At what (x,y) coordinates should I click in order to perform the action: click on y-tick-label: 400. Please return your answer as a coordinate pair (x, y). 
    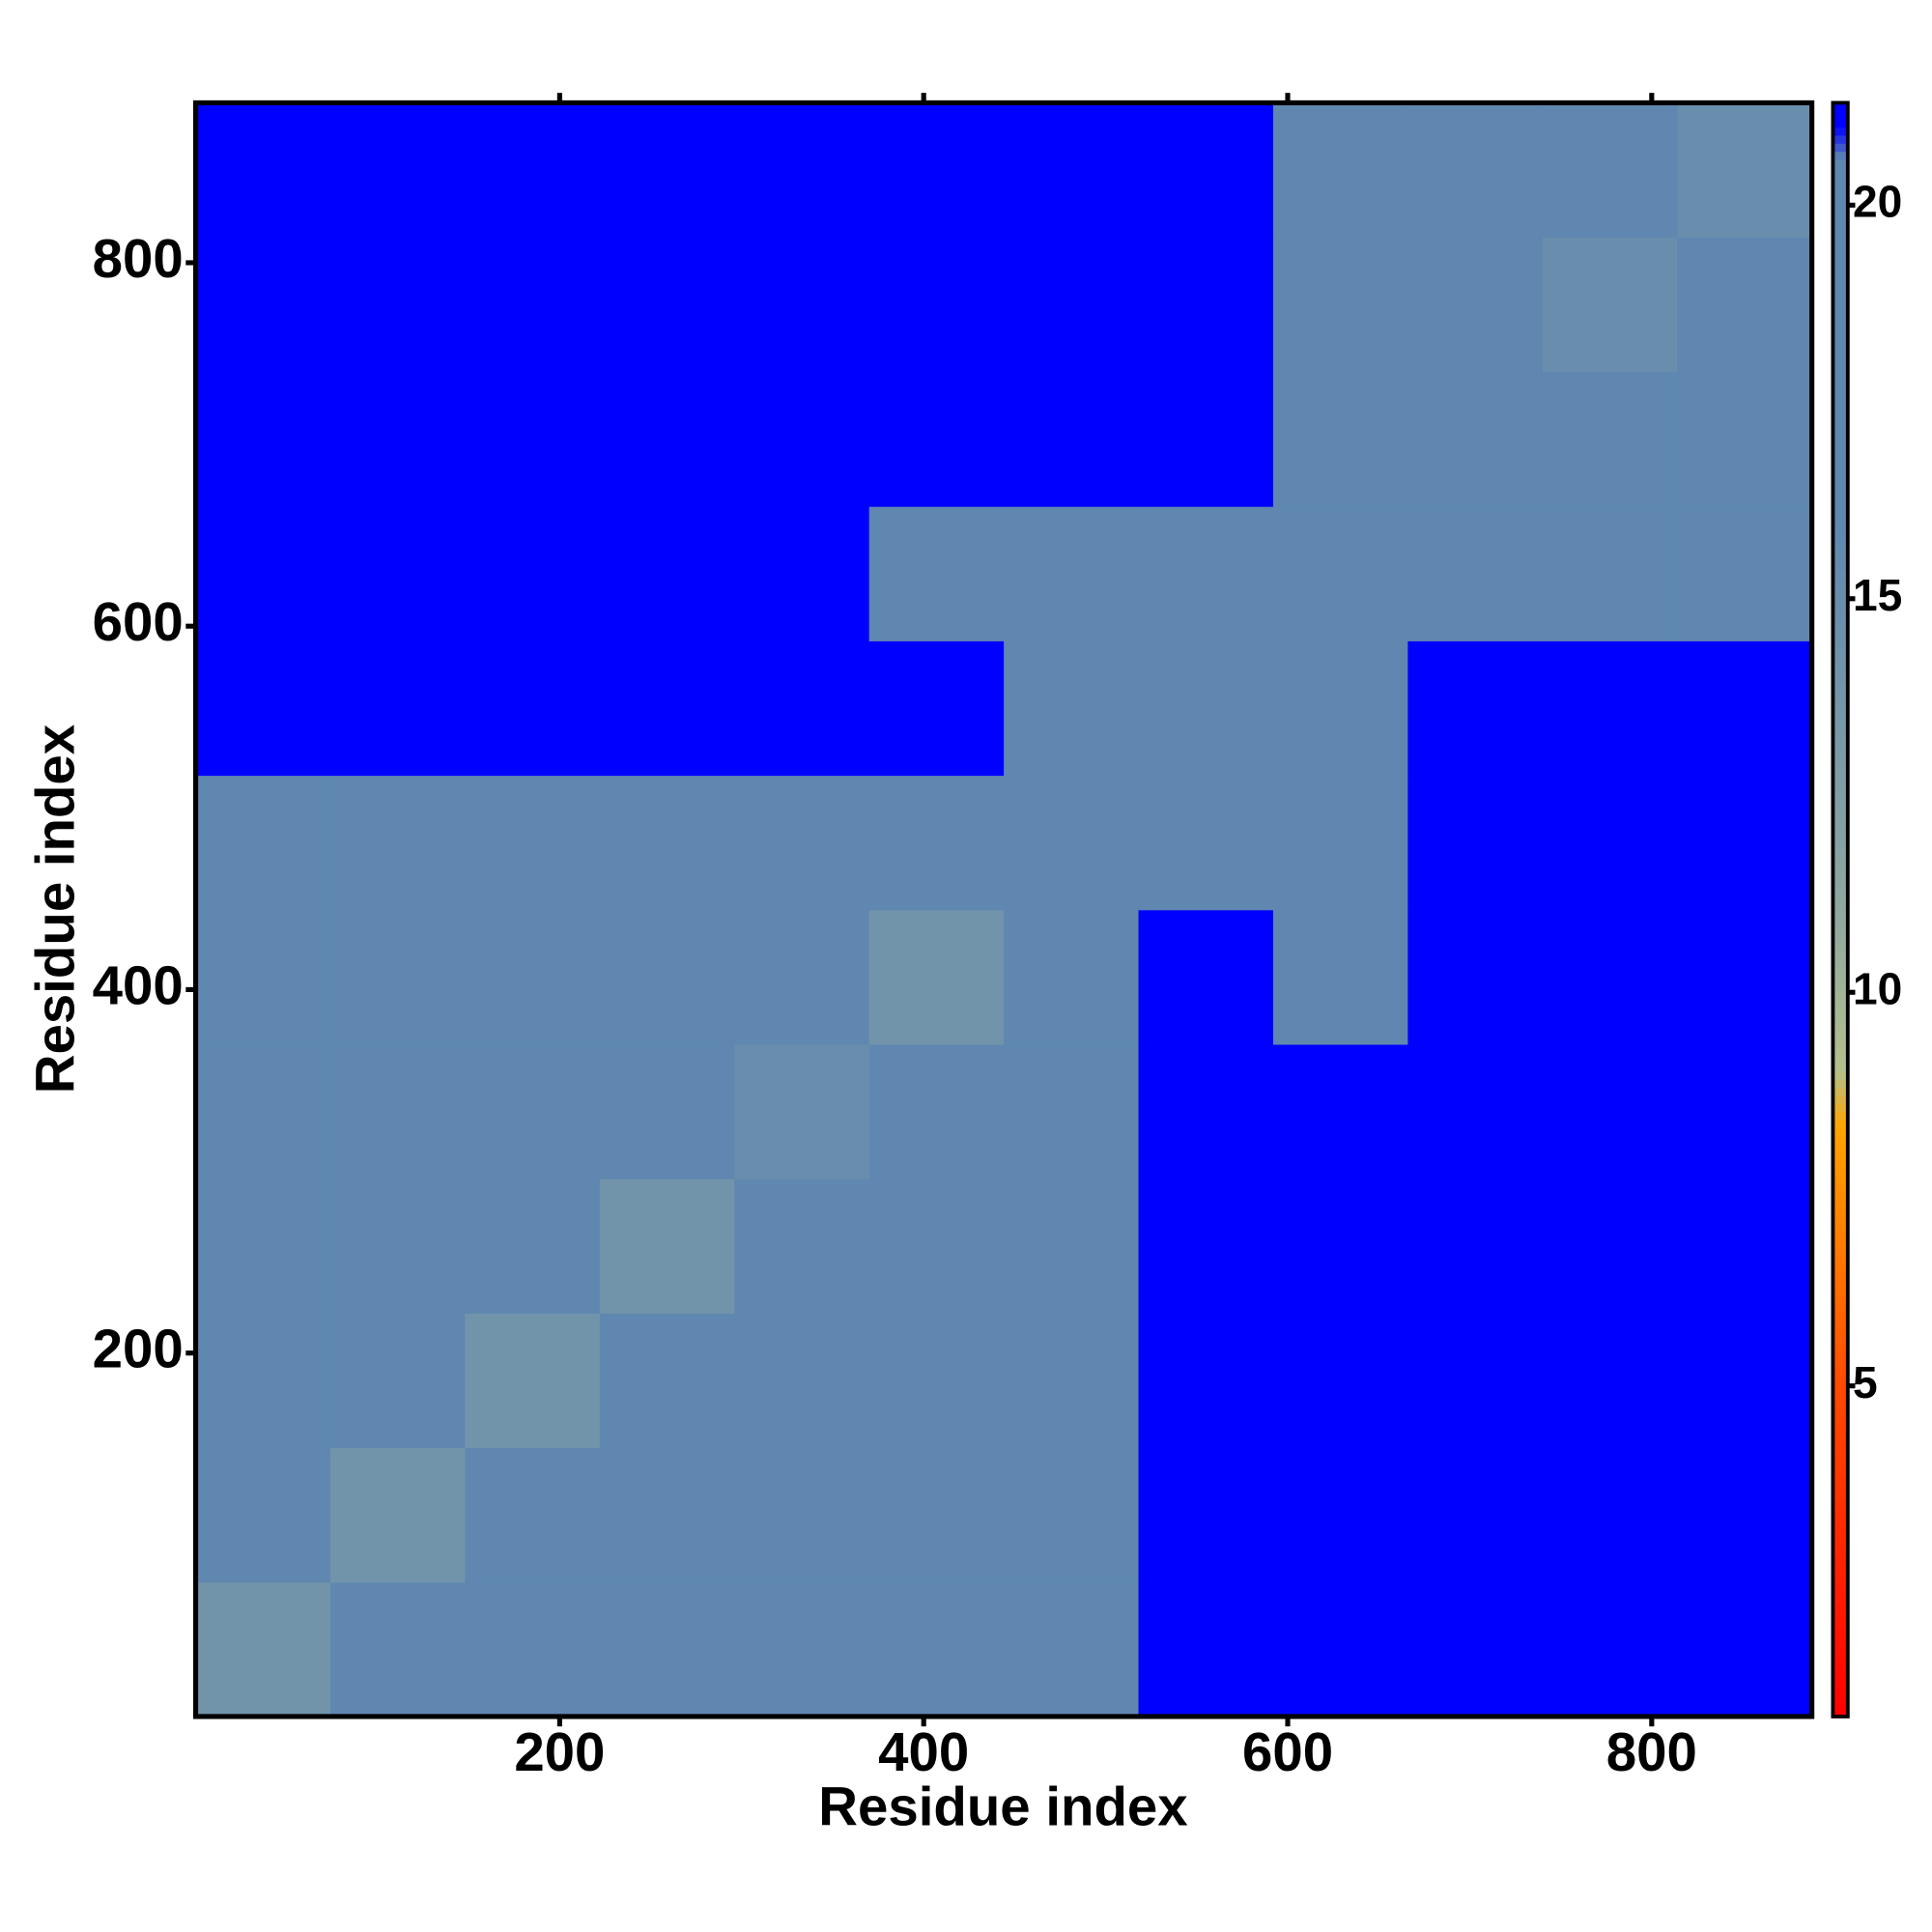
    Looking at the image, I should click on (138, 984).